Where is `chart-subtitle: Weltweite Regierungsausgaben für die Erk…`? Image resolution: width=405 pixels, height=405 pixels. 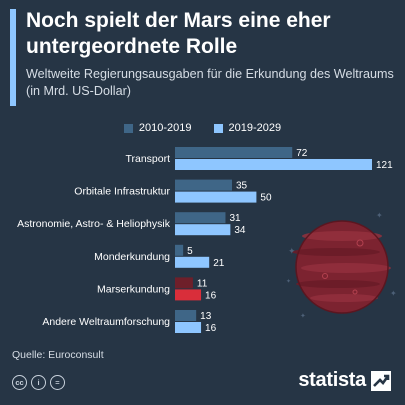 chart-subtitle: Weltweite Regierungsausgaben für die Erk… is located at coordinates (210, 82).